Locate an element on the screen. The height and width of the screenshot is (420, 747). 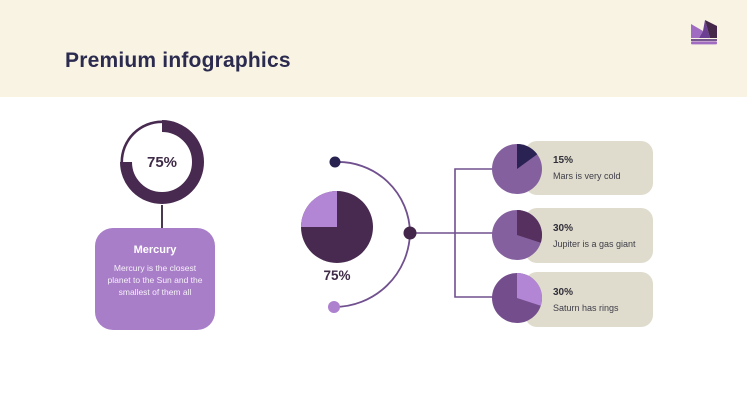
info-card-jupiter: 30% Jupiter is a gas giant is located at coordinates (589, 235).